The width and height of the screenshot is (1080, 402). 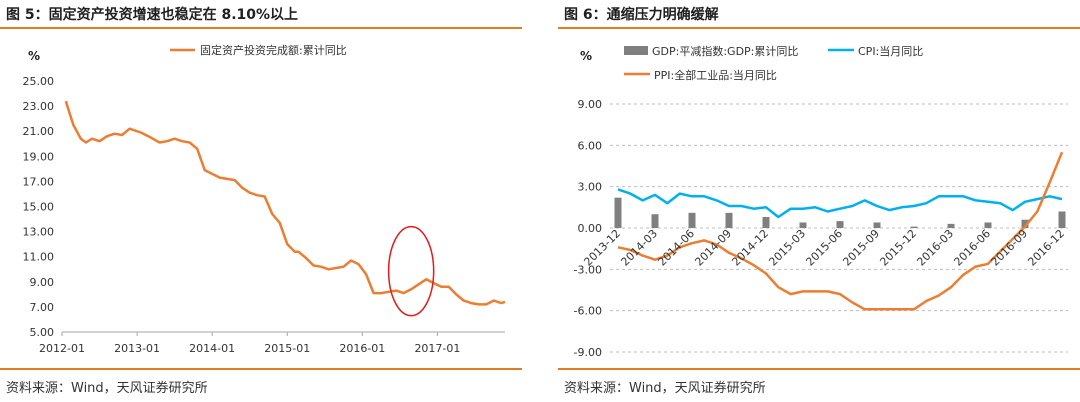 What do you see at coordinates (62, 348) in the screenshot?
I see `x-tick-label: 2012-01` at bounding box center [62, 348].